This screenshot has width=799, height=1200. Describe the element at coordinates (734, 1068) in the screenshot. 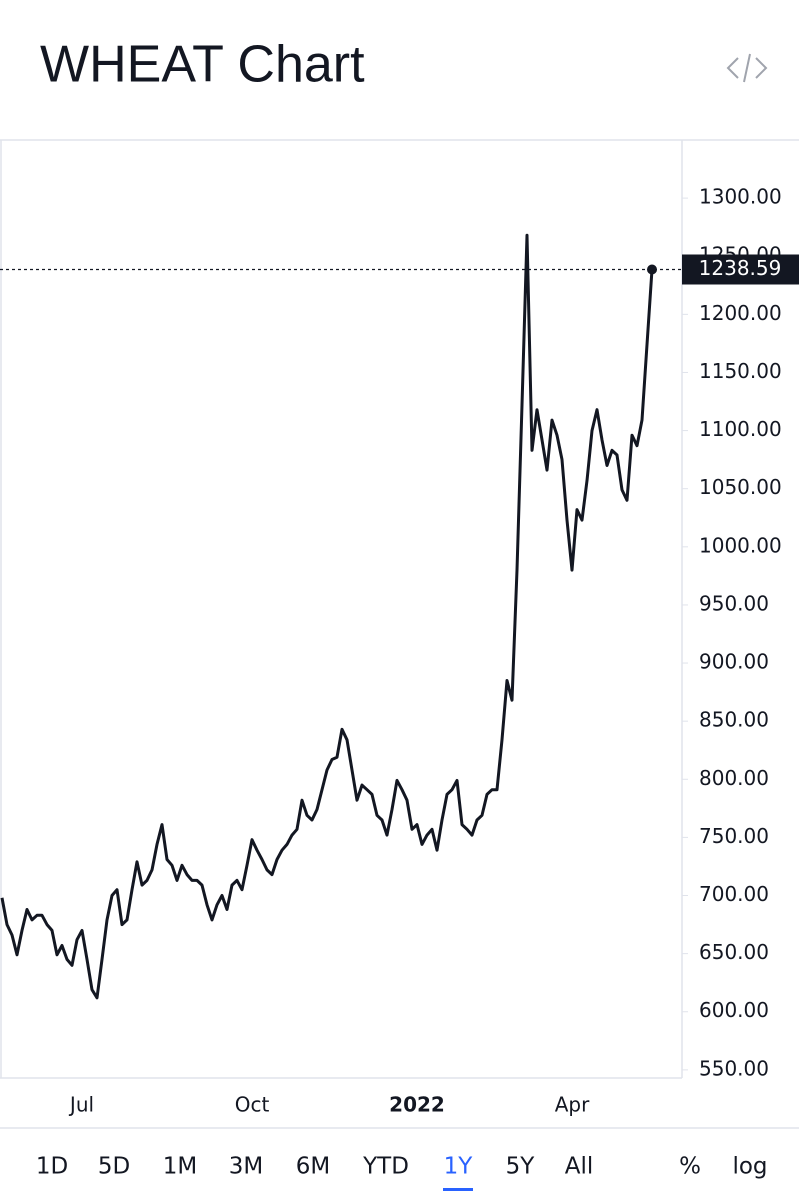

I see `y-tick-label: 550.00` at that location.